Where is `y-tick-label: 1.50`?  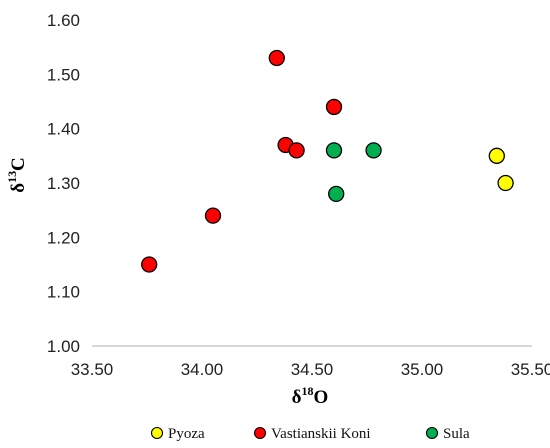 y-tick-label: 1.50 is located at coordinates (63, 74).